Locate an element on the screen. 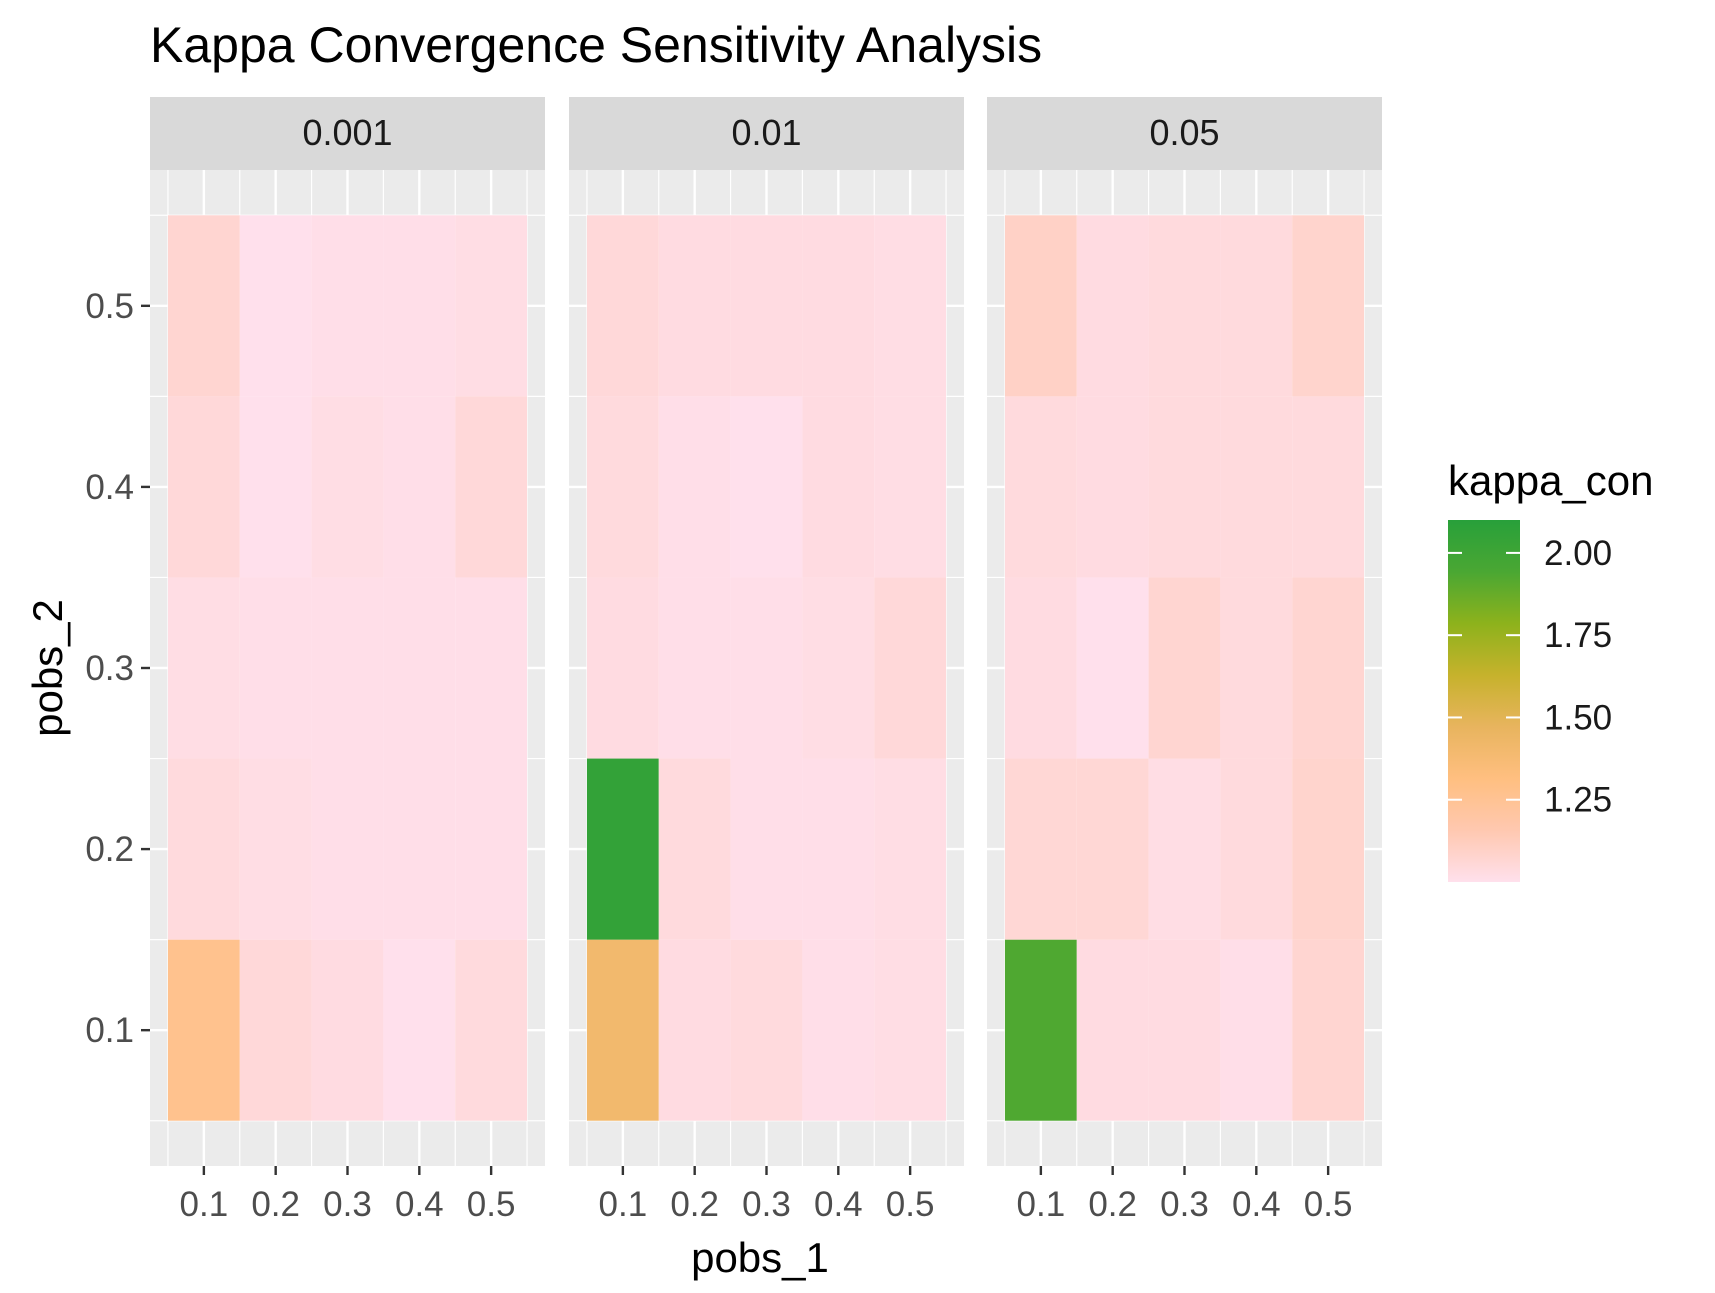  facet-strip-label: 0.01 is located at coordinates (766, 132).